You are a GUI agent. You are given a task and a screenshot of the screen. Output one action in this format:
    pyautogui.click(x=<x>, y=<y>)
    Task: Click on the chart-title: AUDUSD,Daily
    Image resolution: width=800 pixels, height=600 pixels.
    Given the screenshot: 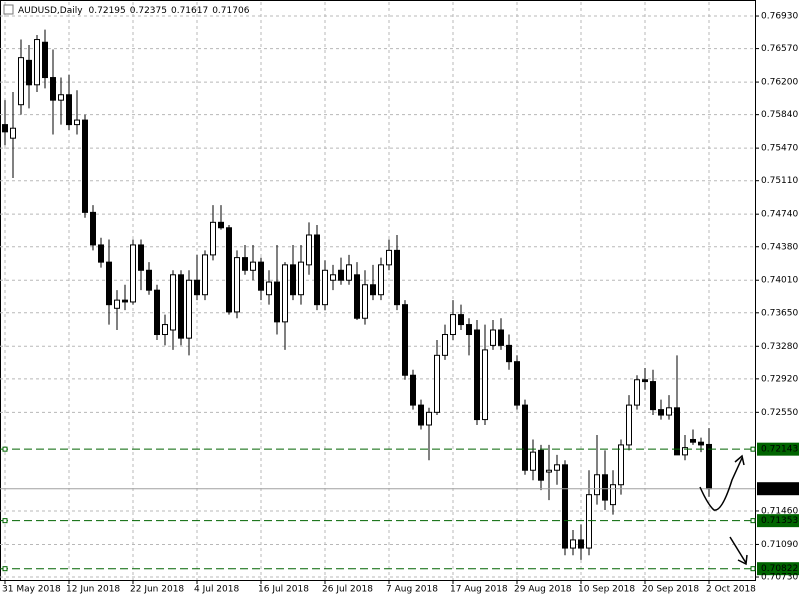 What is the action you would take?
    pyautogui.click(x=50, y=11)
    